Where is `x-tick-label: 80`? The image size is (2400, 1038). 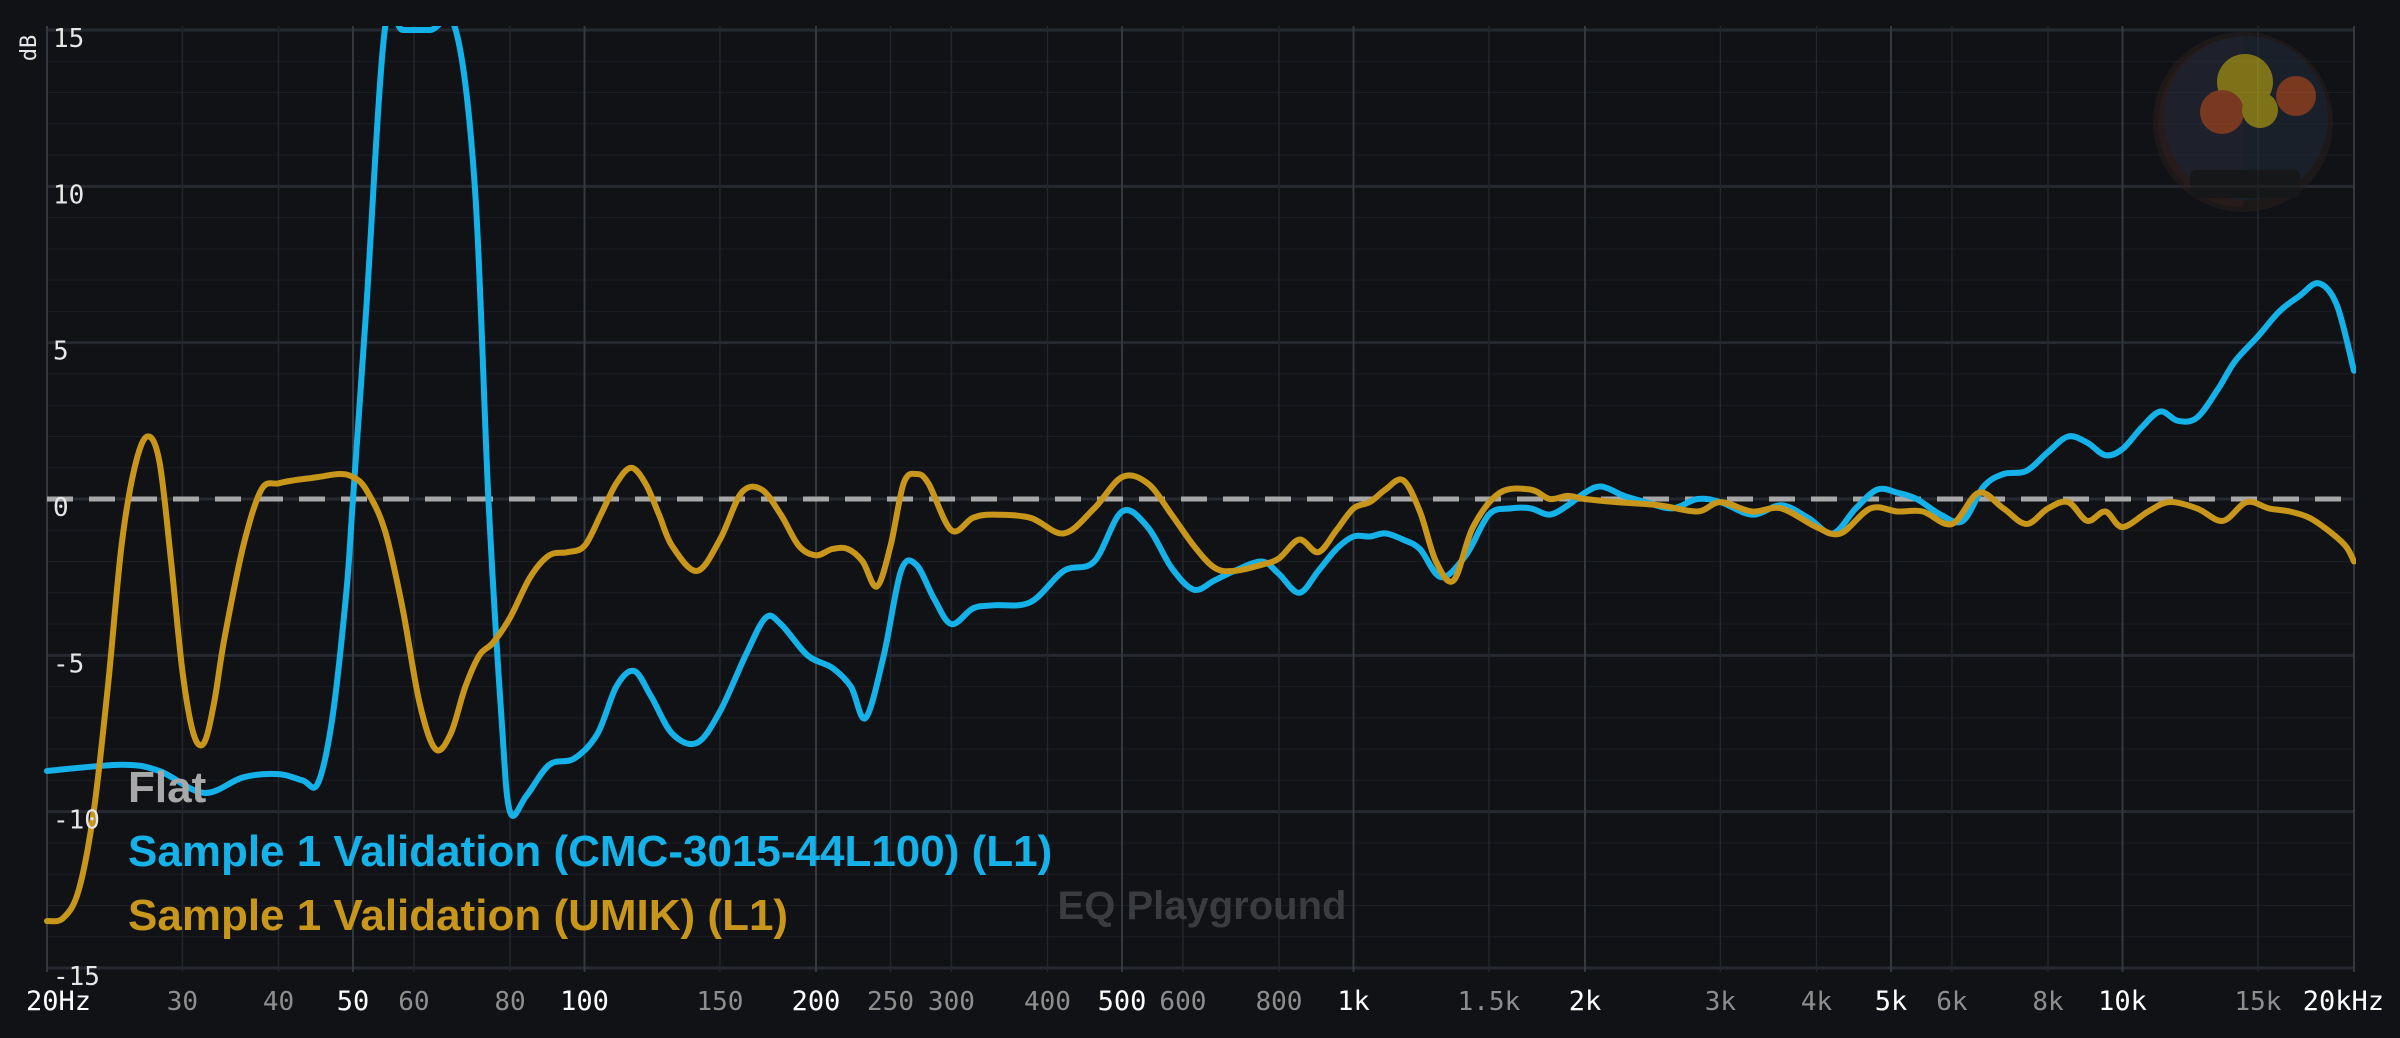 x-tick-label: 80 is located at coordinates (509, 1002).